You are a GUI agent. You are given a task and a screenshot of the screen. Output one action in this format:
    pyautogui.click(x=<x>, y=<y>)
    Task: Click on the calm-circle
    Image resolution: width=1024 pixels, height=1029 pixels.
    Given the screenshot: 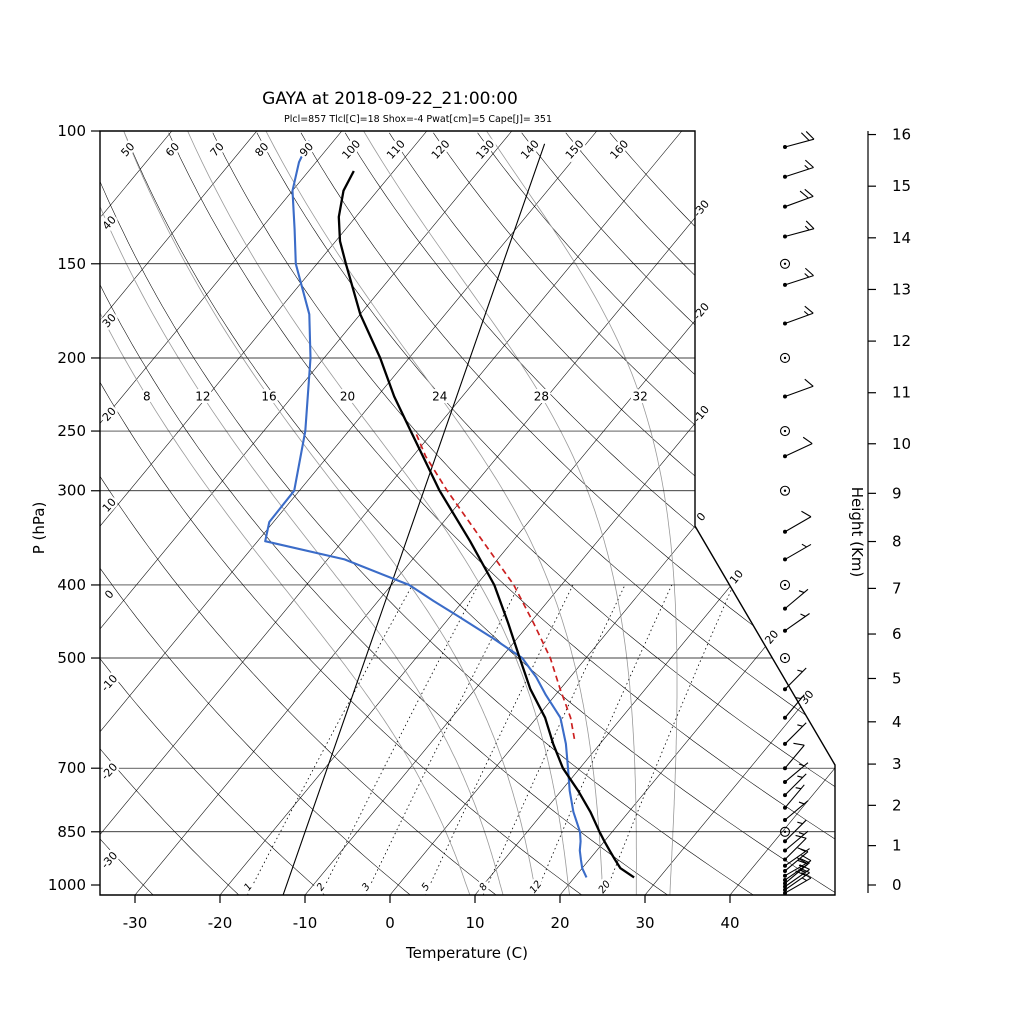 What is the action you would take?
    pyautogui.click(x=785, y=431)
    